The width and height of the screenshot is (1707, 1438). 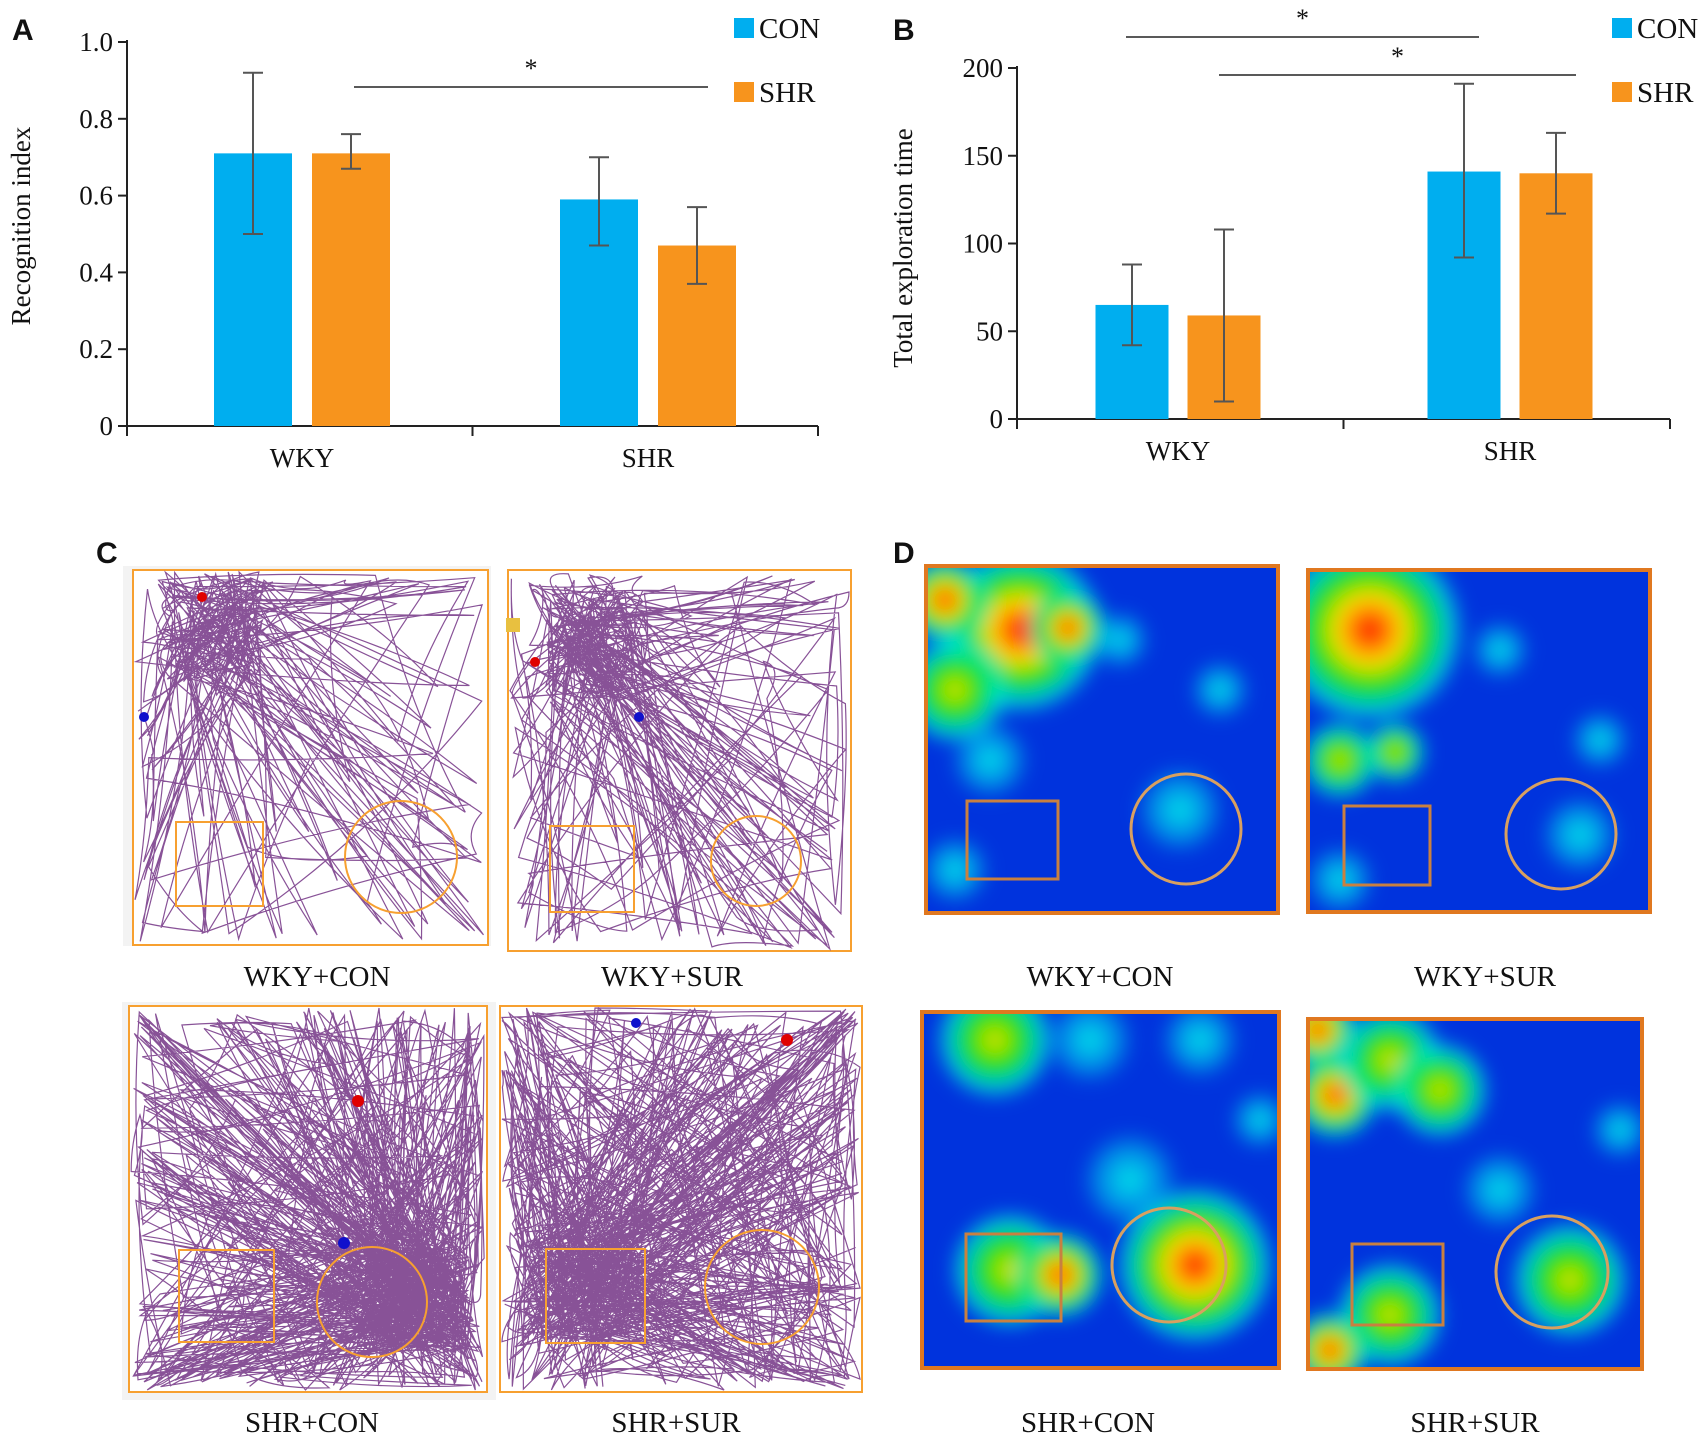 I want to click on caption-c-shr-sur: SHR+SUR, so click(x=676, y=1422).